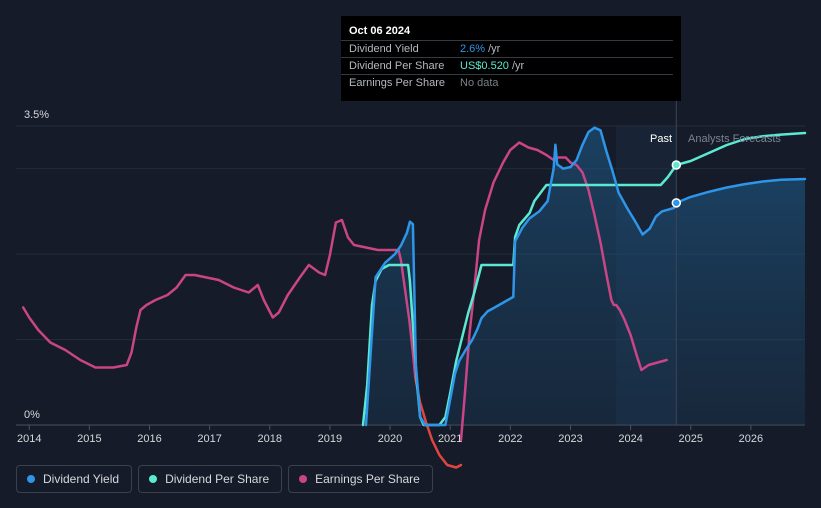 The image size is (821, 508). I want to click on tooltip-value-text: US$0.520, so click(484, 66).